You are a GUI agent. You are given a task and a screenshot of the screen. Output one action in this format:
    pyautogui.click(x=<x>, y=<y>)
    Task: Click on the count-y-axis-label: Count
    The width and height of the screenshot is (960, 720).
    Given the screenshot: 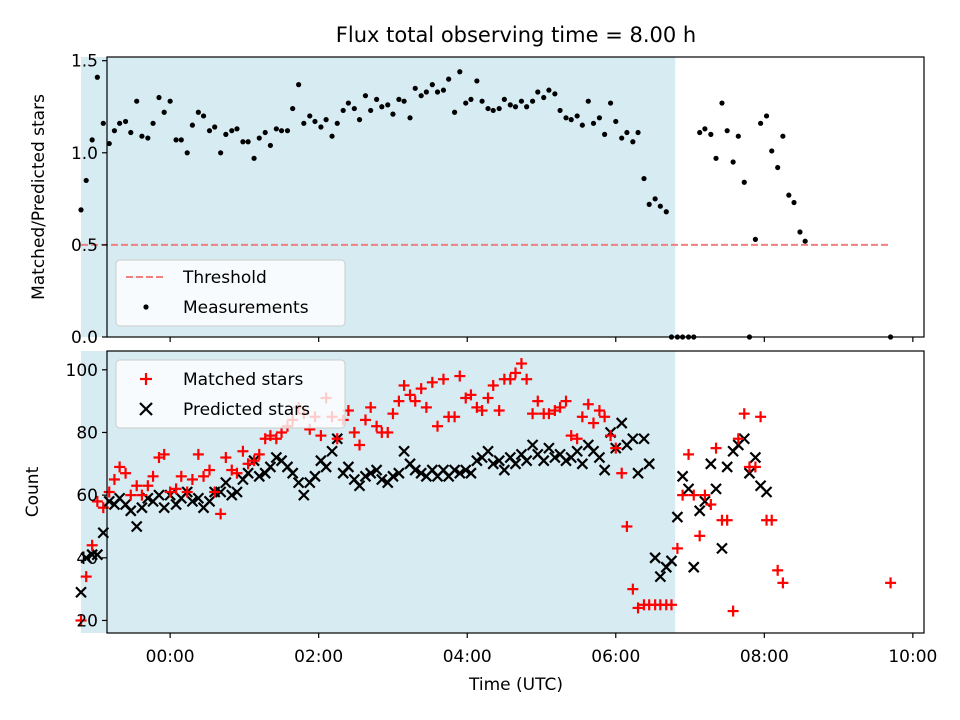 What is the action you would take?
    pyautogui.click(x=33, y=491)
    